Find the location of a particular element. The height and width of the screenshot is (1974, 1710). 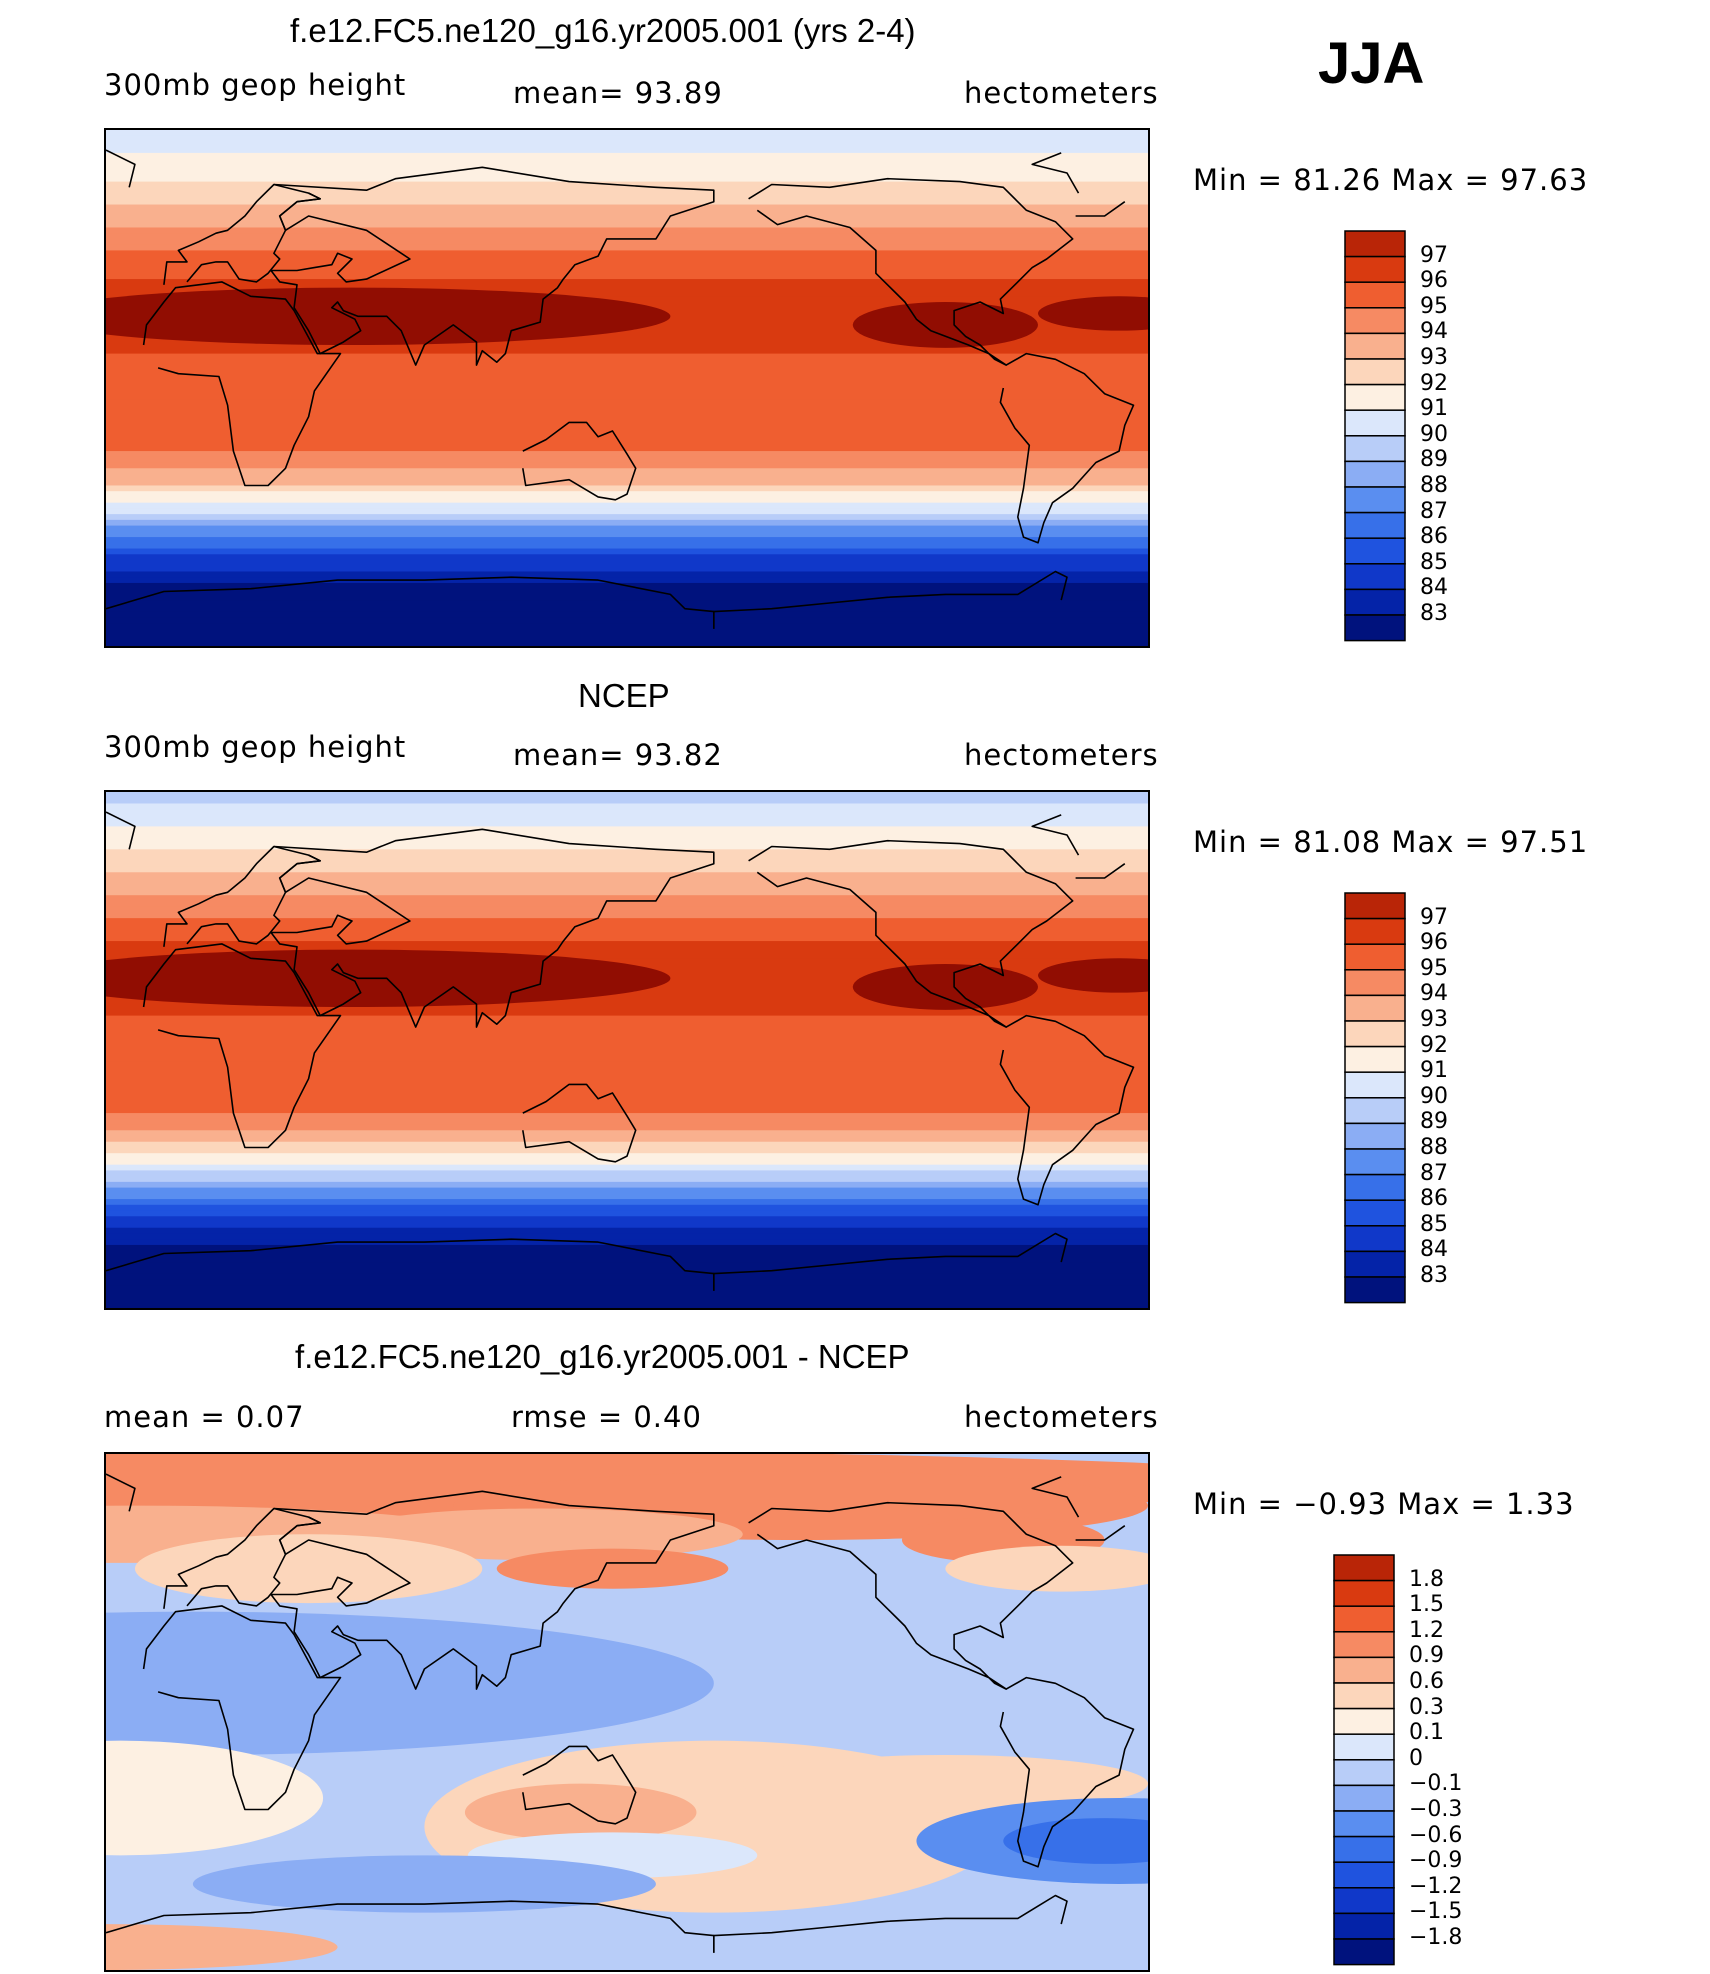

panel-1-units-label: hectometers is located at coordinates (1061, 93).